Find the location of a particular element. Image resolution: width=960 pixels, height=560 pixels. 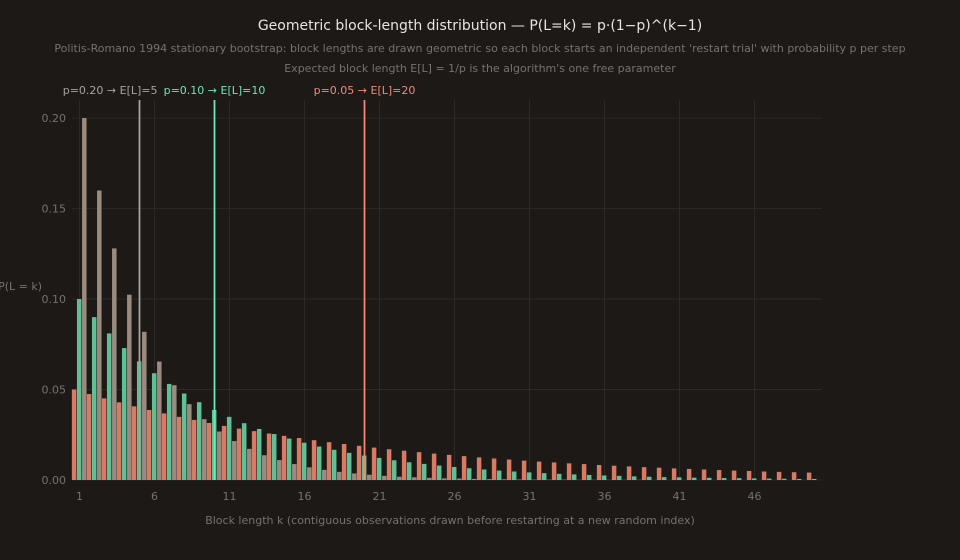

bar-p02-k2 is located at coordinates (99, 335).